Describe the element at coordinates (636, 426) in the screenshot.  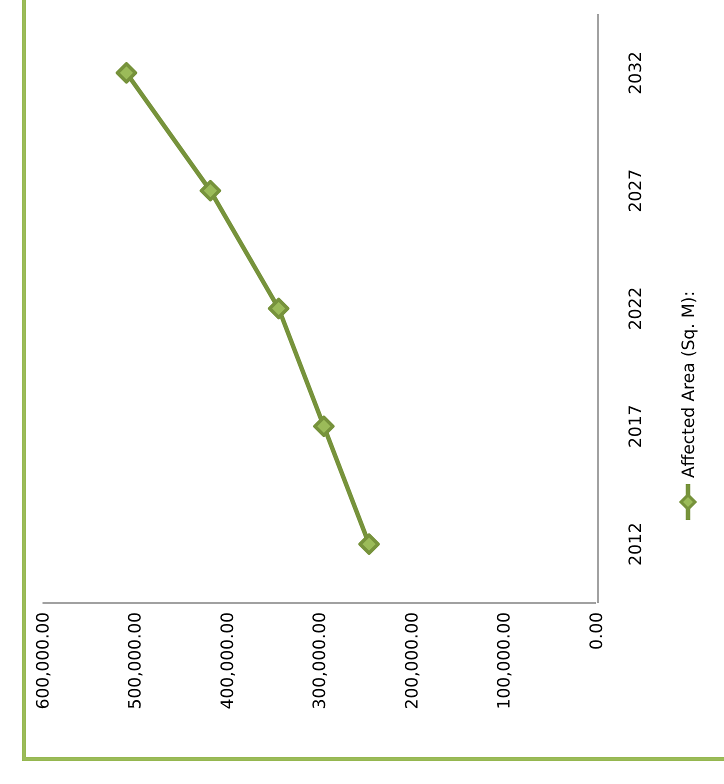
I see `y-tick-label: 2017` at that location.